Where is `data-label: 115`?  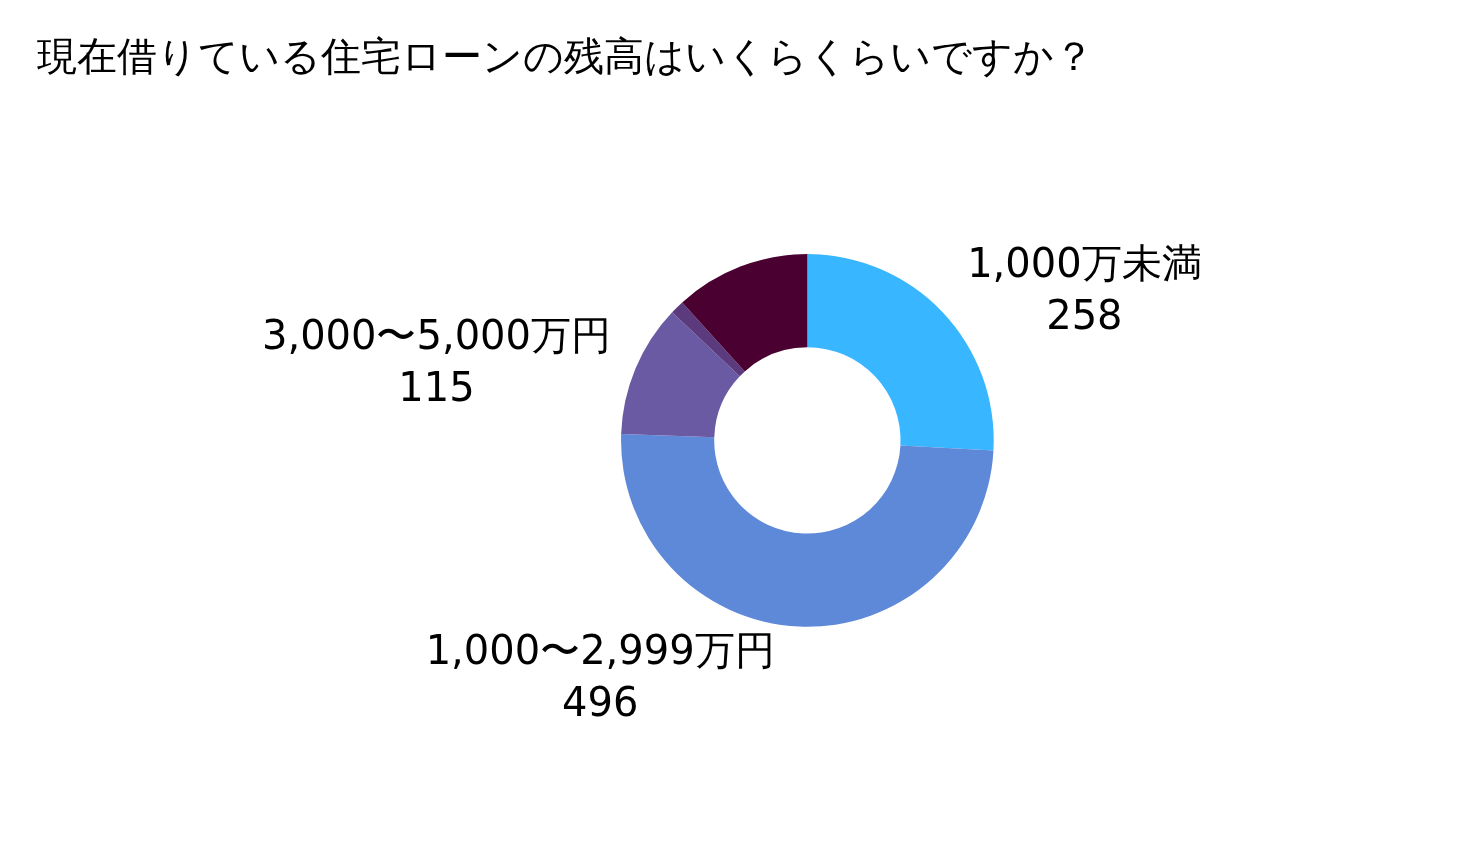
data-label: 115 is located at coordinates (436, 387).